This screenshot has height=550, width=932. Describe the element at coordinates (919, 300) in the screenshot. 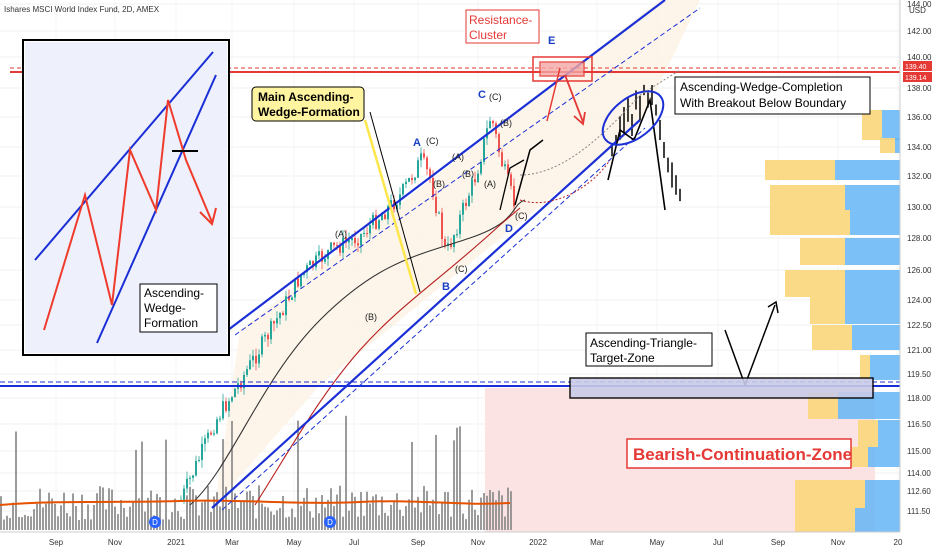

I see `y-tick-label: 124.00` at that location.